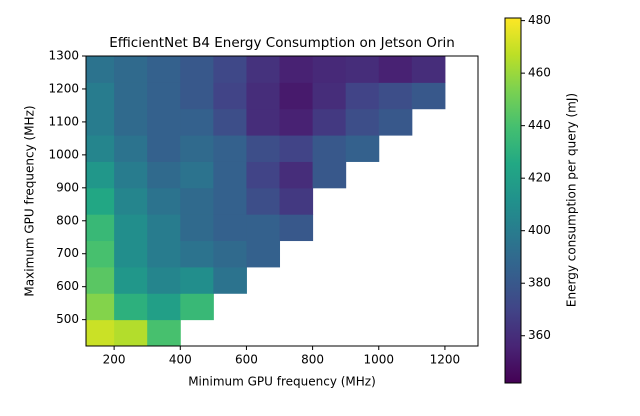  Describe the element at coordinates (539, 20) in the screenshot. I see `colorbar-tick-label: 480` at that location.